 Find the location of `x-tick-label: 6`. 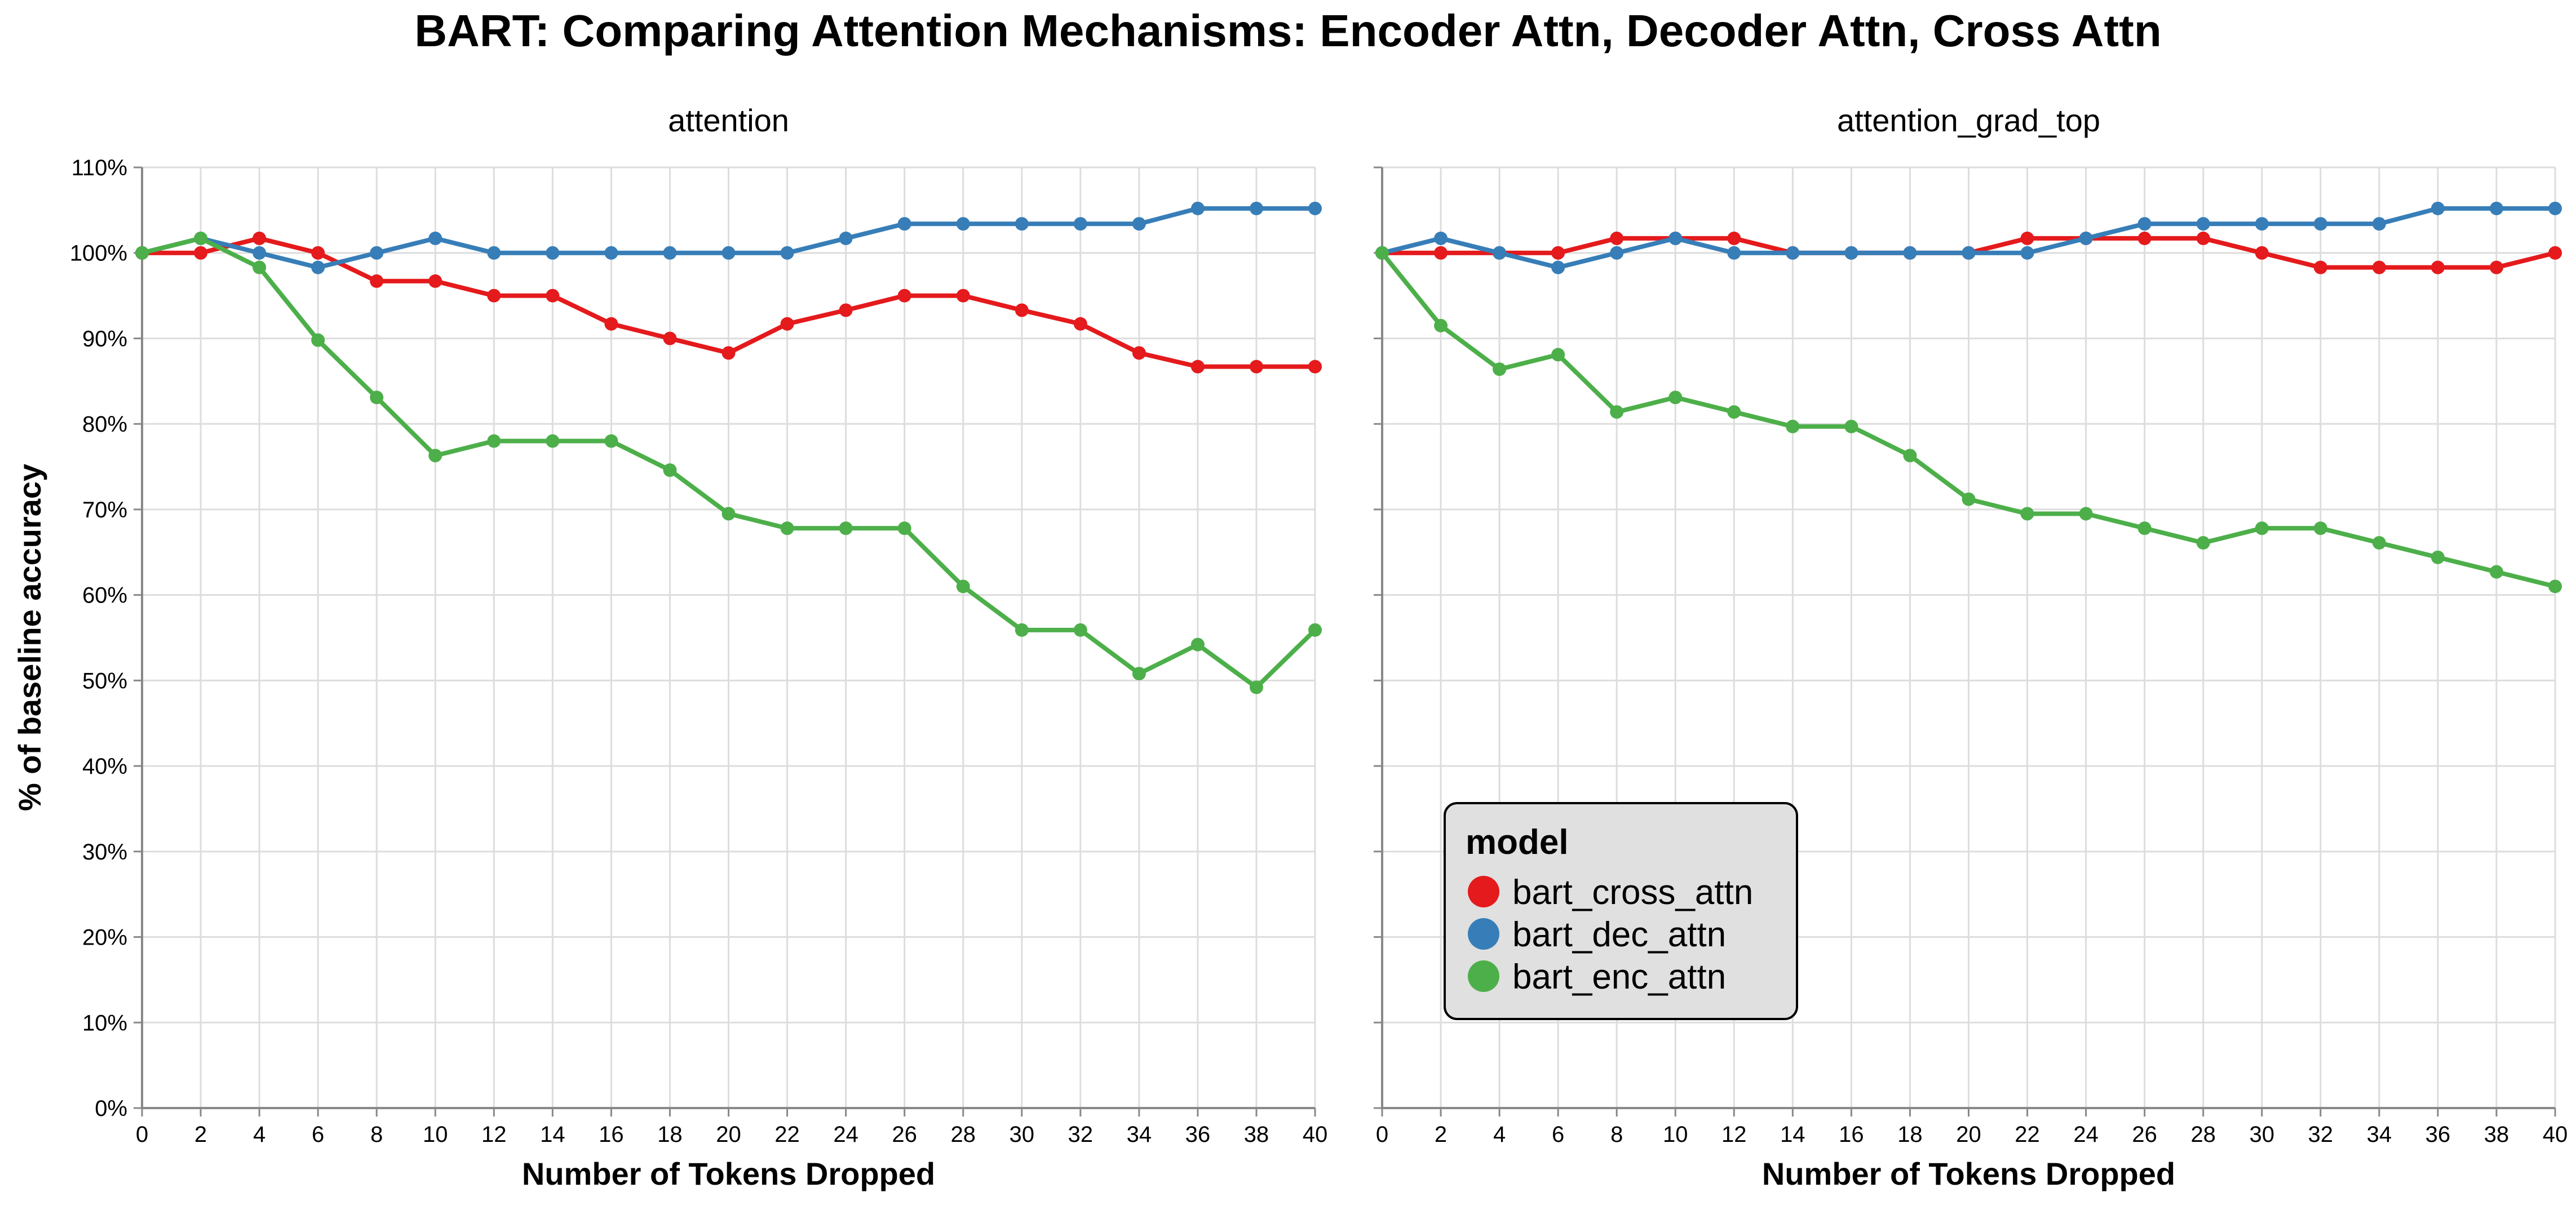

x-tick-label: 6 is located at coordinates (1558, 1134).